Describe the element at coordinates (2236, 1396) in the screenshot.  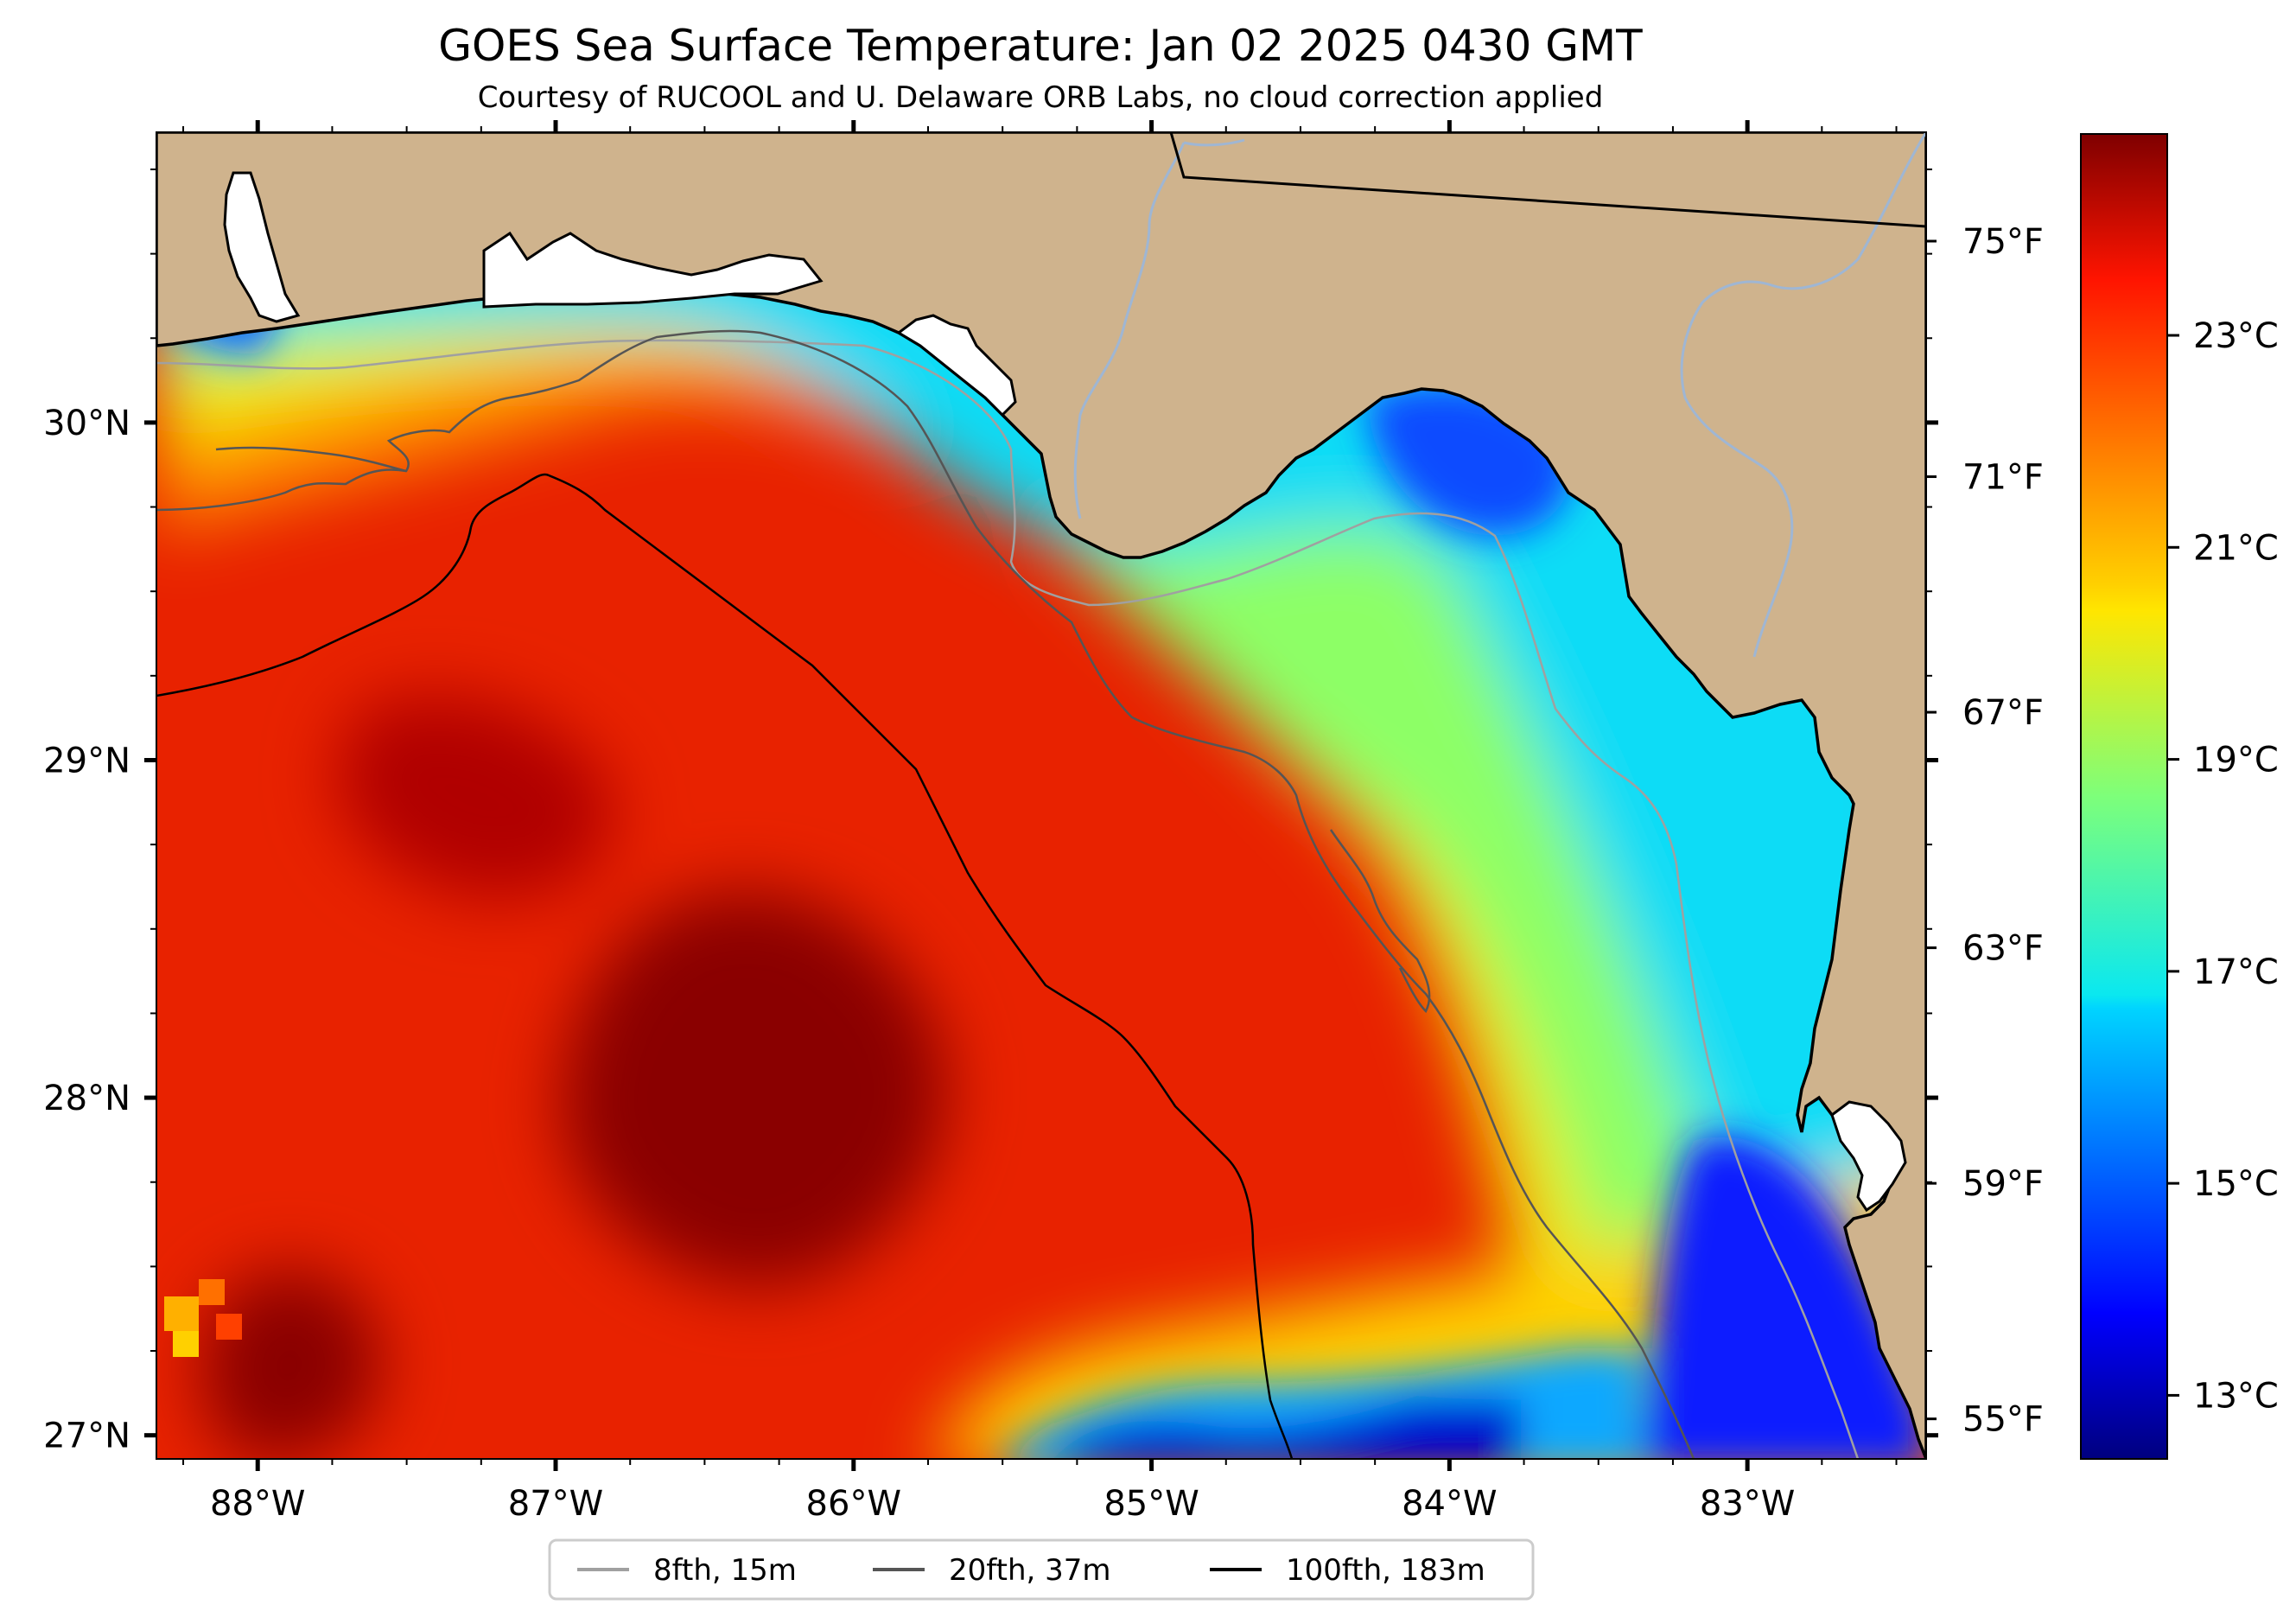
I see `celsius-tick-label: 13°C` at that location.